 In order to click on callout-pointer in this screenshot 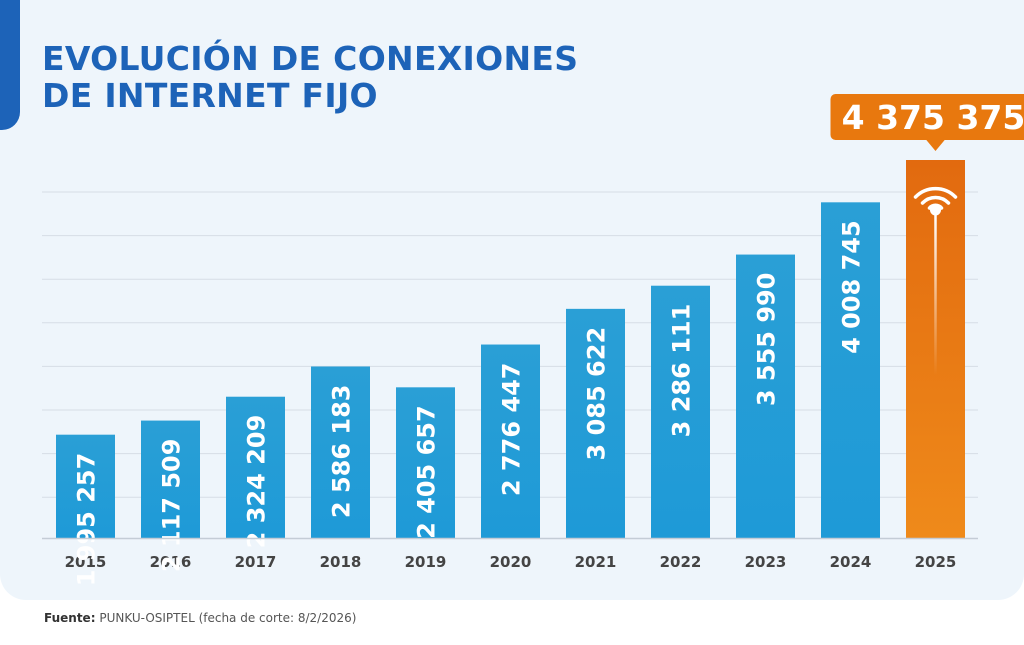, I will do `click(935, 145)`.